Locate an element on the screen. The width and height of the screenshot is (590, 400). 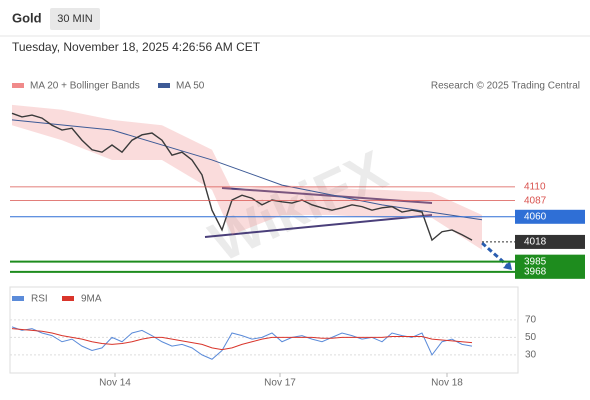
y-tick-label: 30 is located at coordinates (531, 355).